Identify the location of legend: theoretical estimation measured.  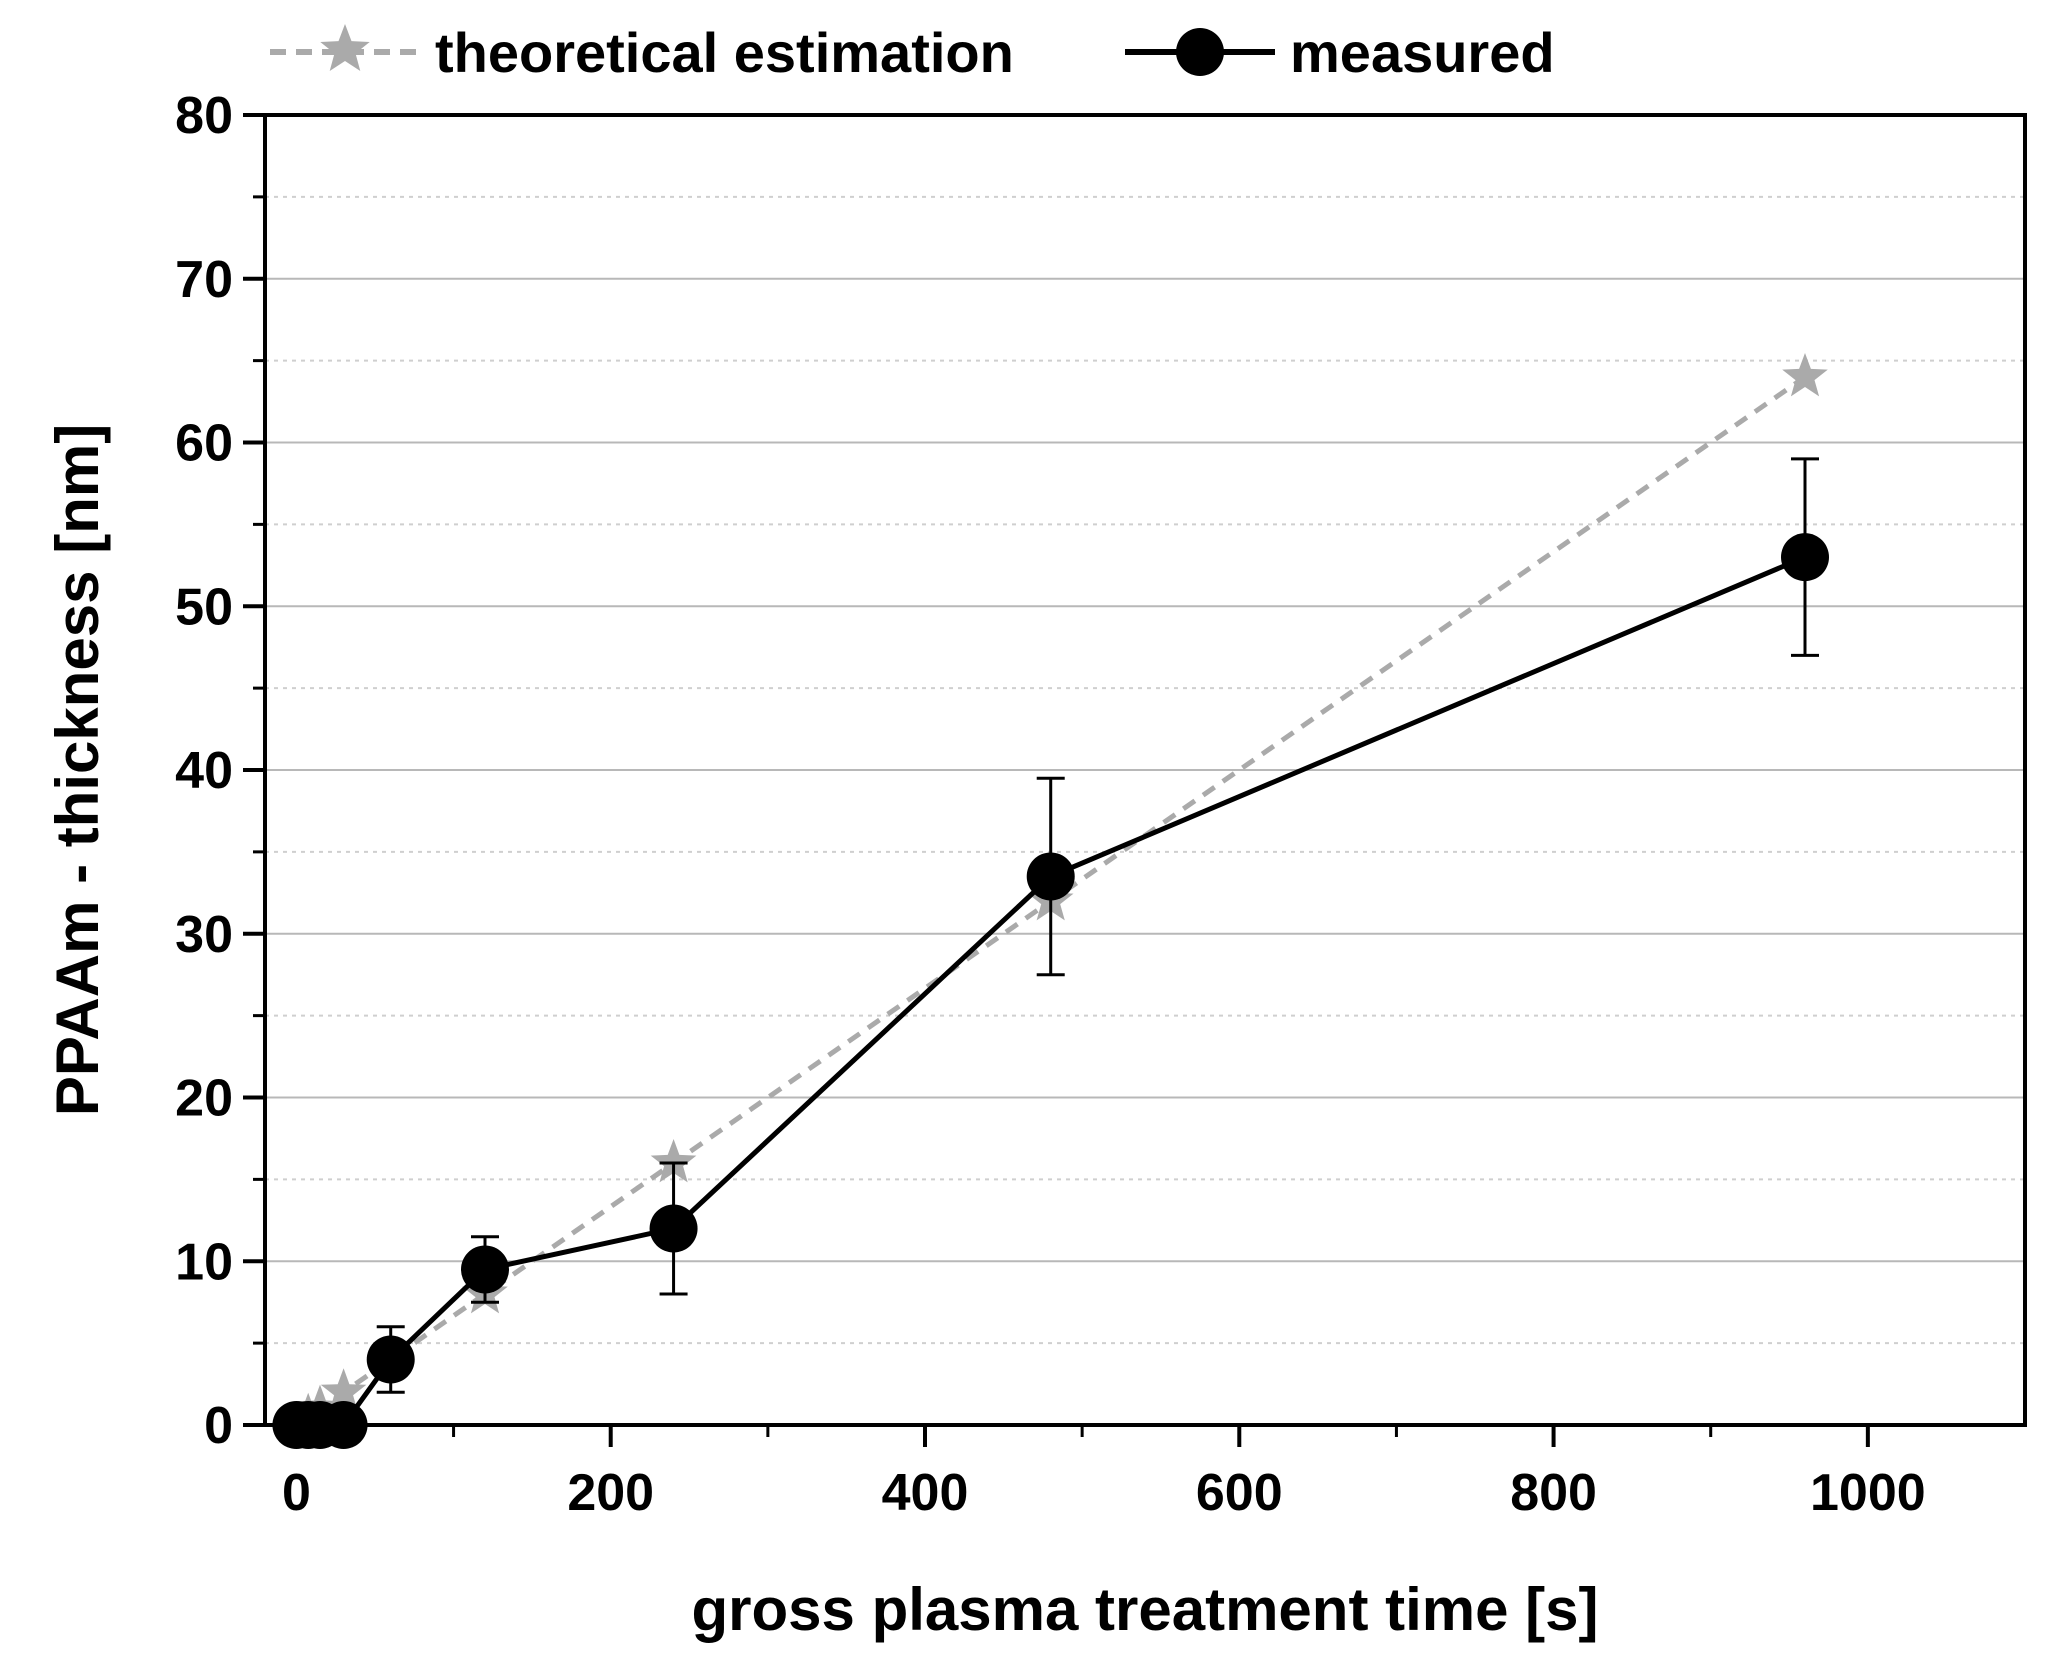
(912, 52).